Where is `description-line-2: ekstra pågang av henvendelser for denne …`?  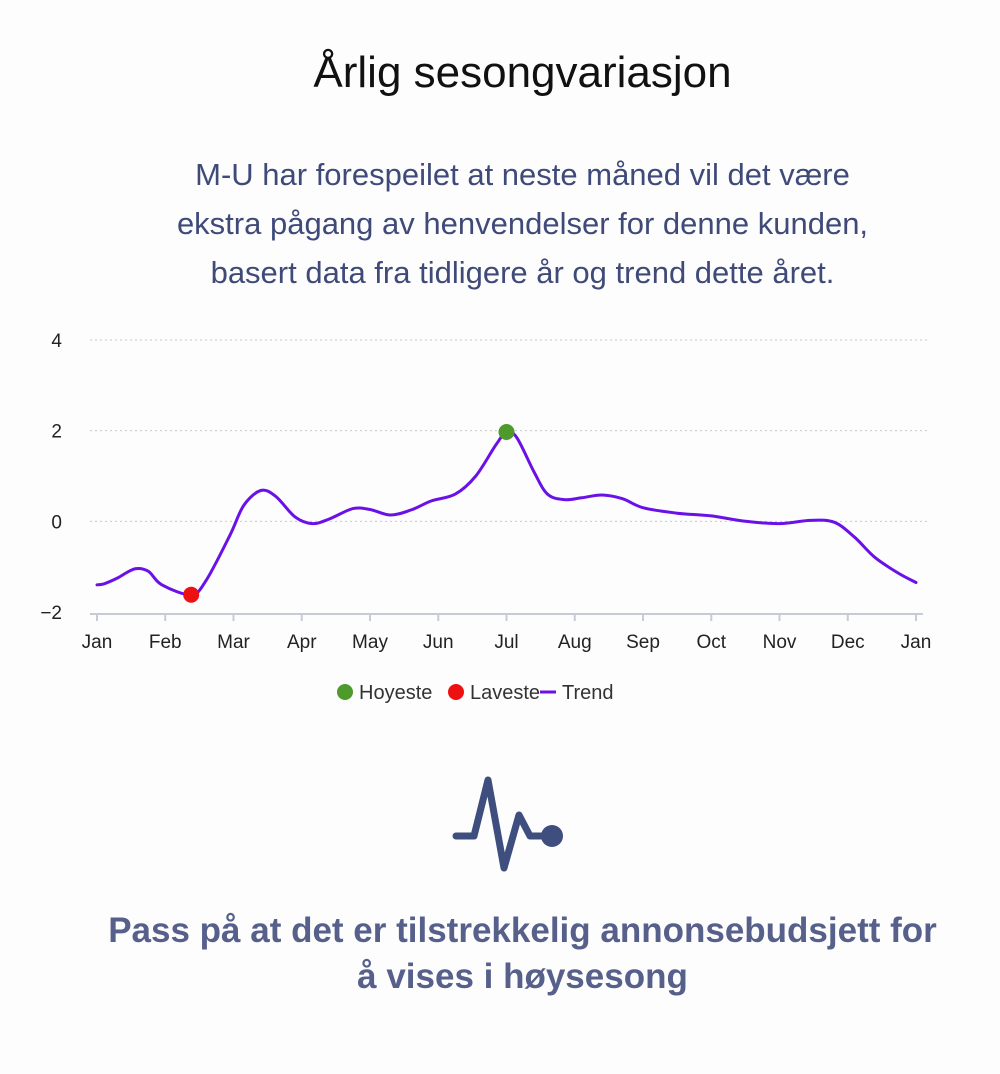
description-line-2: ekstra pågang av henvendelser for denne … is located at coordinates (522, 223).